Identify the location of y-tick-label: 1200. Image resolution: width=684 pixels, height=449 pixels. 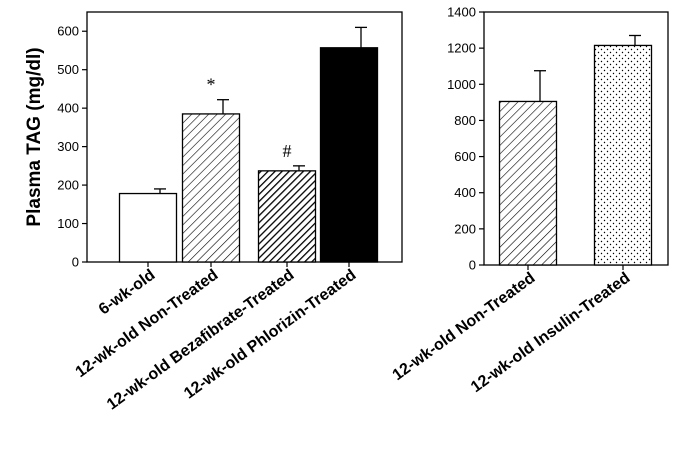
(461, 48).